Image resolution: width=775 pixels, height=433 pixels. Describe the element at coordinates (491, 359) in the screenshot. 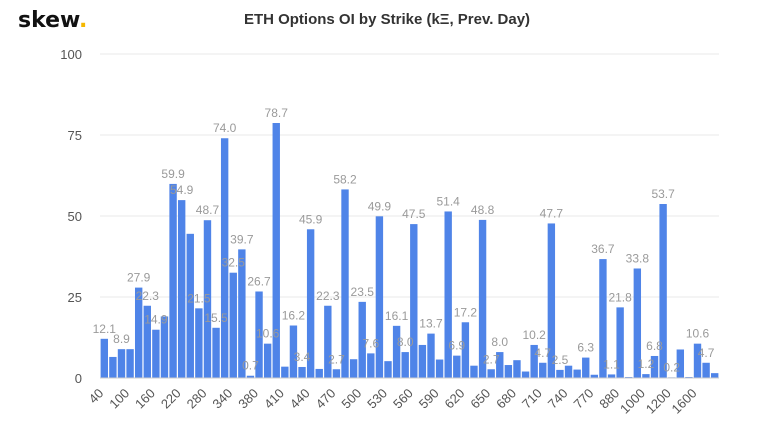

I see `data-label: 2.7` at that location.